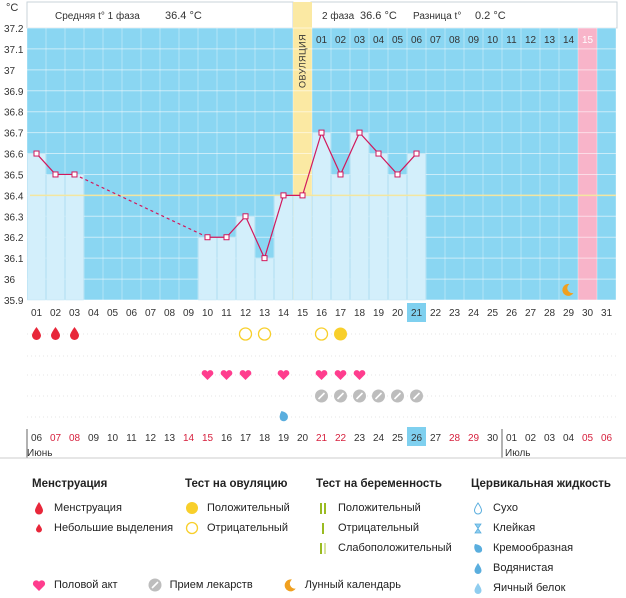  Describe the element at coordinates (170, 313) in the screenshot. I see `x-tick-label: 08` at that location.